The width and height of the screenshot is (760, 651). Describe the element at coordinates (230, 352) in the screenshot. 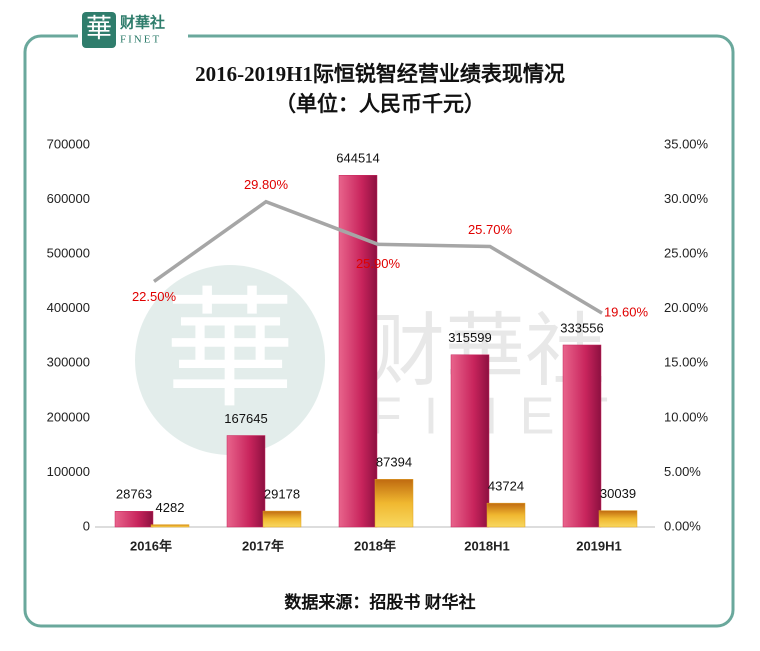

I see `watermark-mark: 華` at that location.